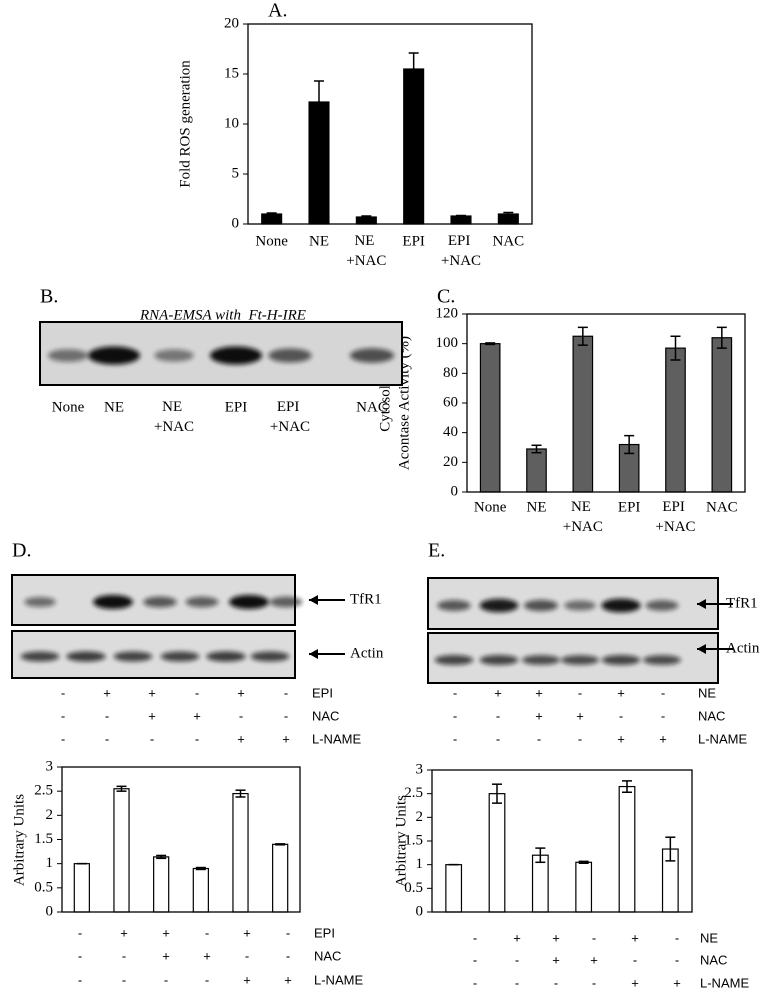 The height and width of the screenshot is (988, 773). Describe the element at coordinates (19, 840) in the screenshot. I see `y-axis-label: Arbitrary Units` at that location.